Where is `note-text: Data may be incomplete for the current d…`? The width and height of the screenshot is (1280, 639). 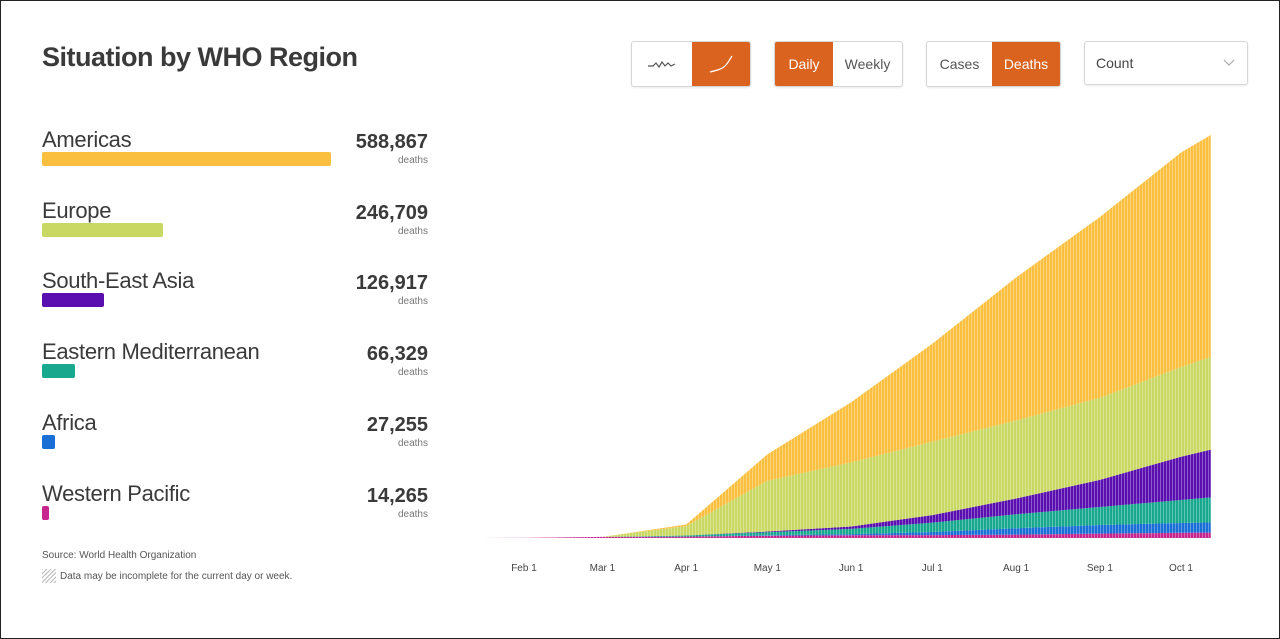
note-text: Data may be incomplete for the current d… is located at coordinates (176, 576).